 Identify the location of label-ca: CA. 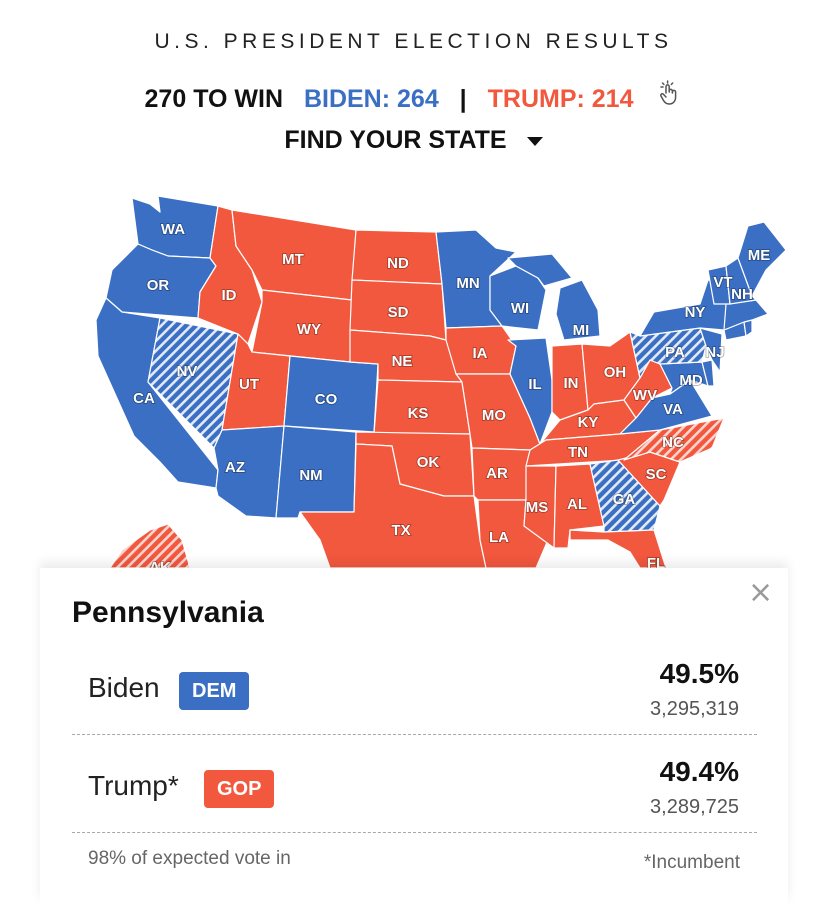
(144, 398).